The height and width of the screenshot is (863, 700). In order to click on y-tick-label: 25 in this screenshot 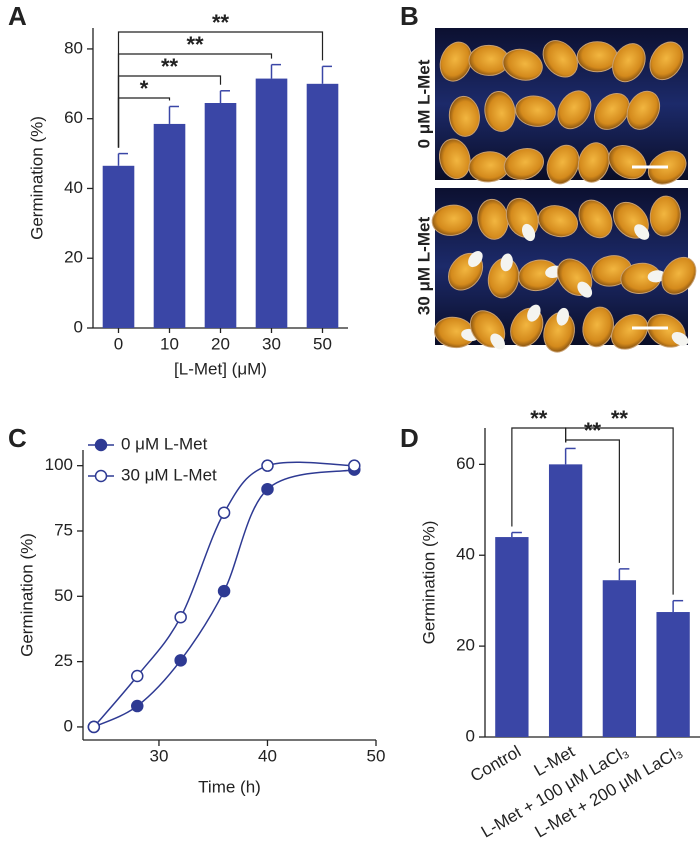, I will do `click(63, 660)`.